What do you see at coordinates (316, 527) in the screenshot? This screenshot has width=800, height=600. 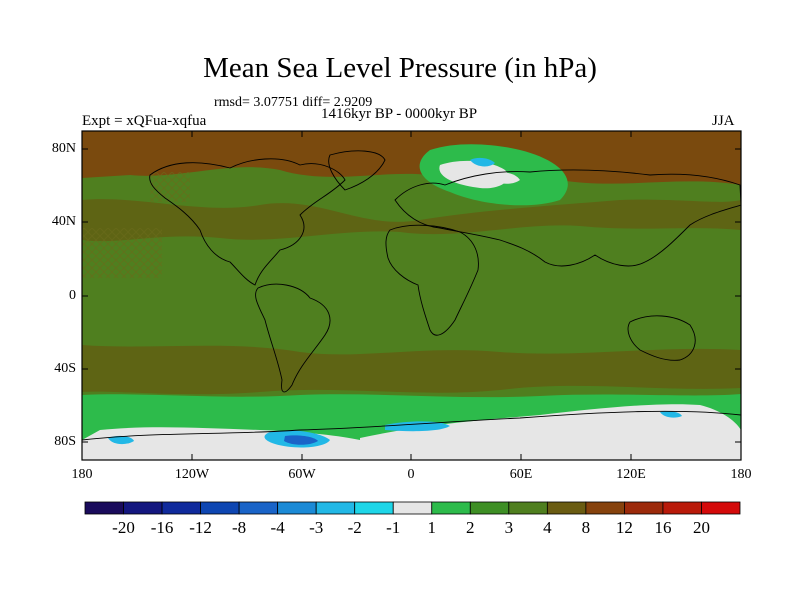 I see `colorbar-label: -3` at bounding box center [316, 527].